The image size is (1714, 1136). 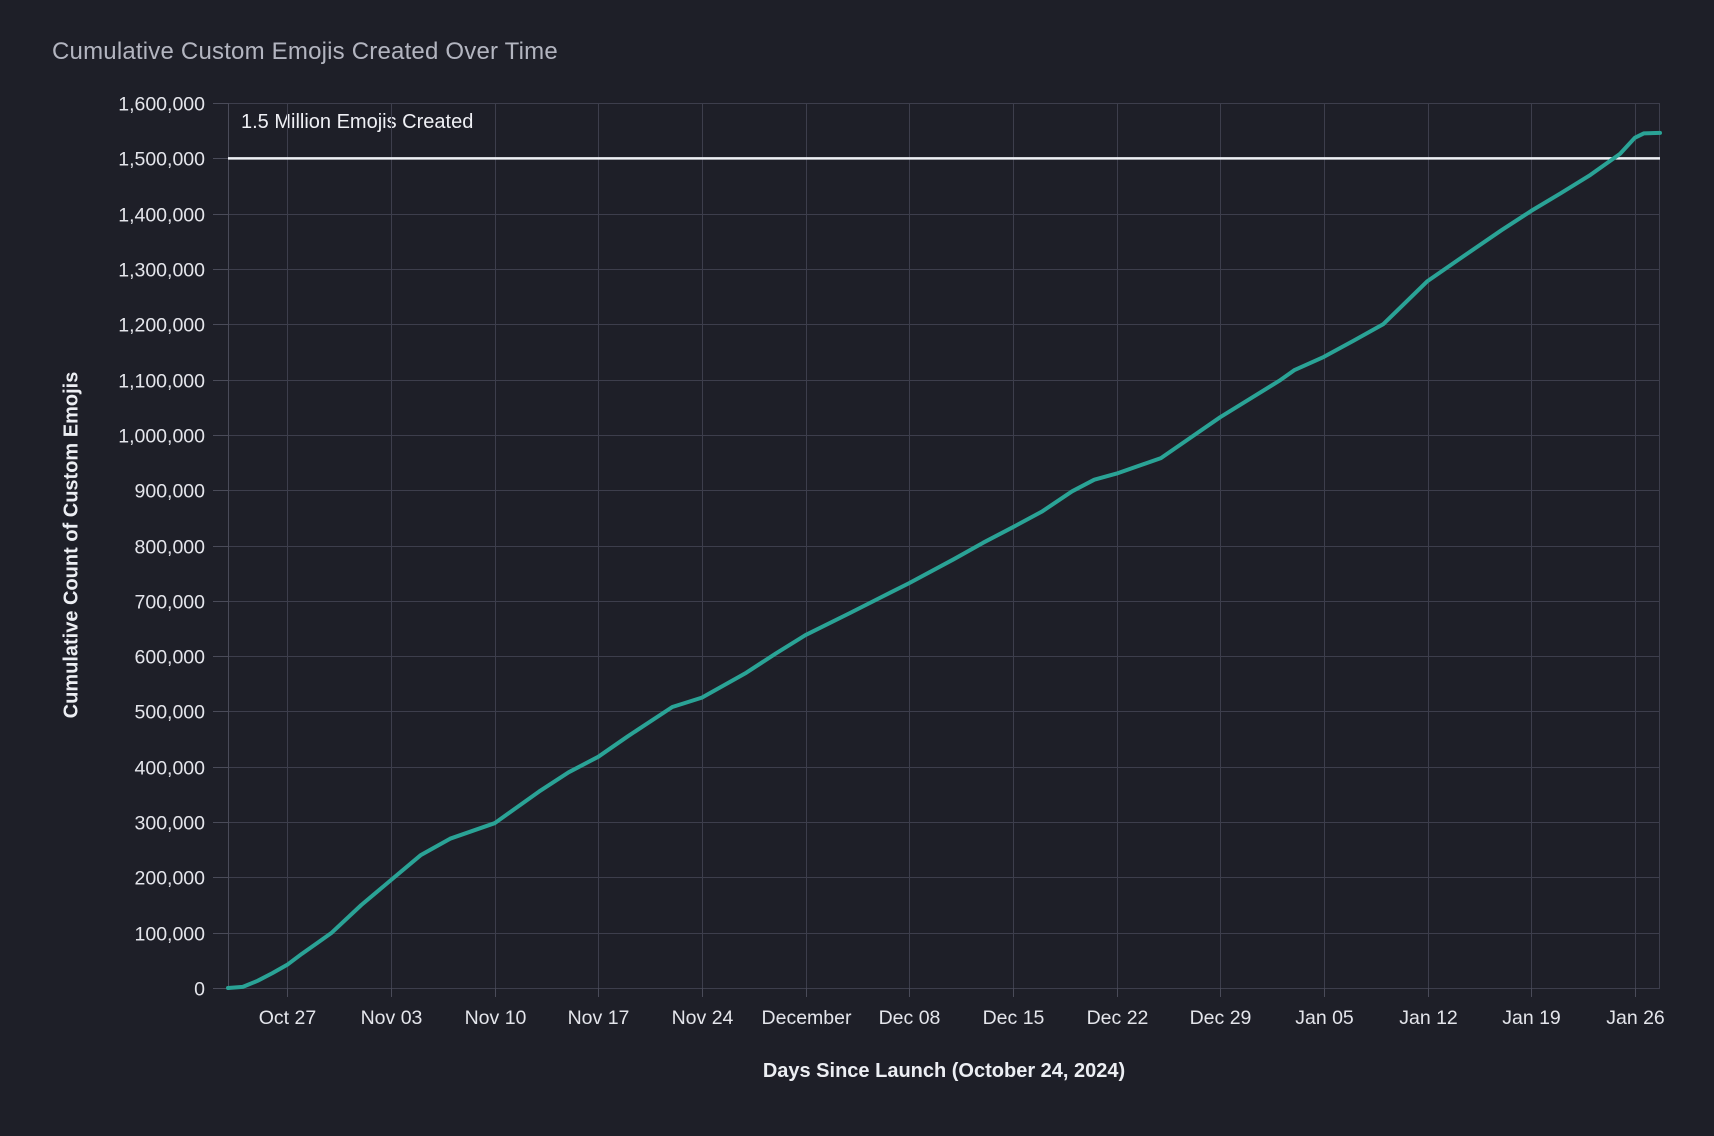 I want to click on y-tick-label: 300,000, so click(x=170, y=824).